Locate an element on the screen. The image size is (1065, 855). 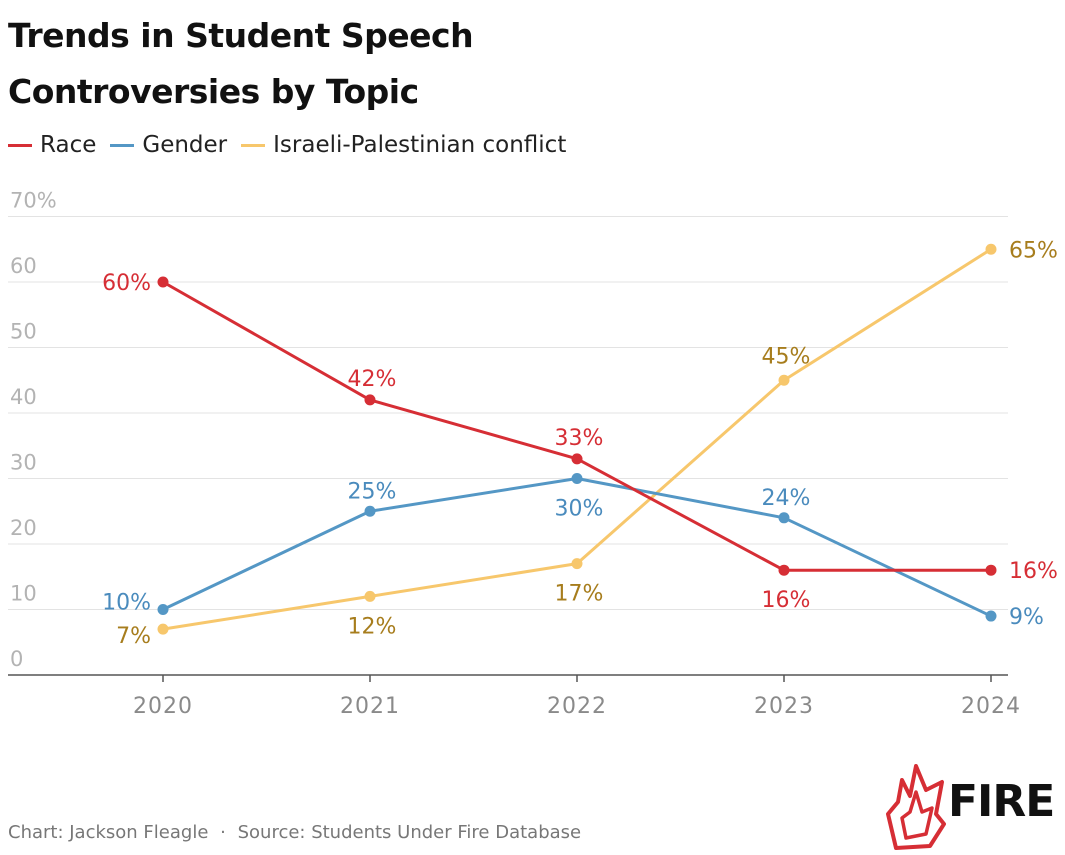
legend: Race Gender Israeli-Palestinian conflict is located at coordinates (287, 145).